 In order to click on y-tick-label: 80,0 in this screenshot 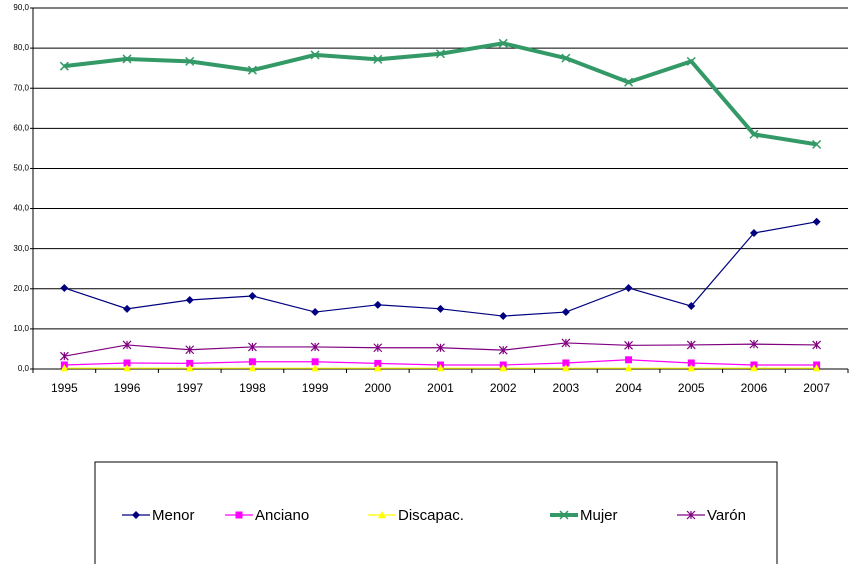, I will do `click(21, 47)`.